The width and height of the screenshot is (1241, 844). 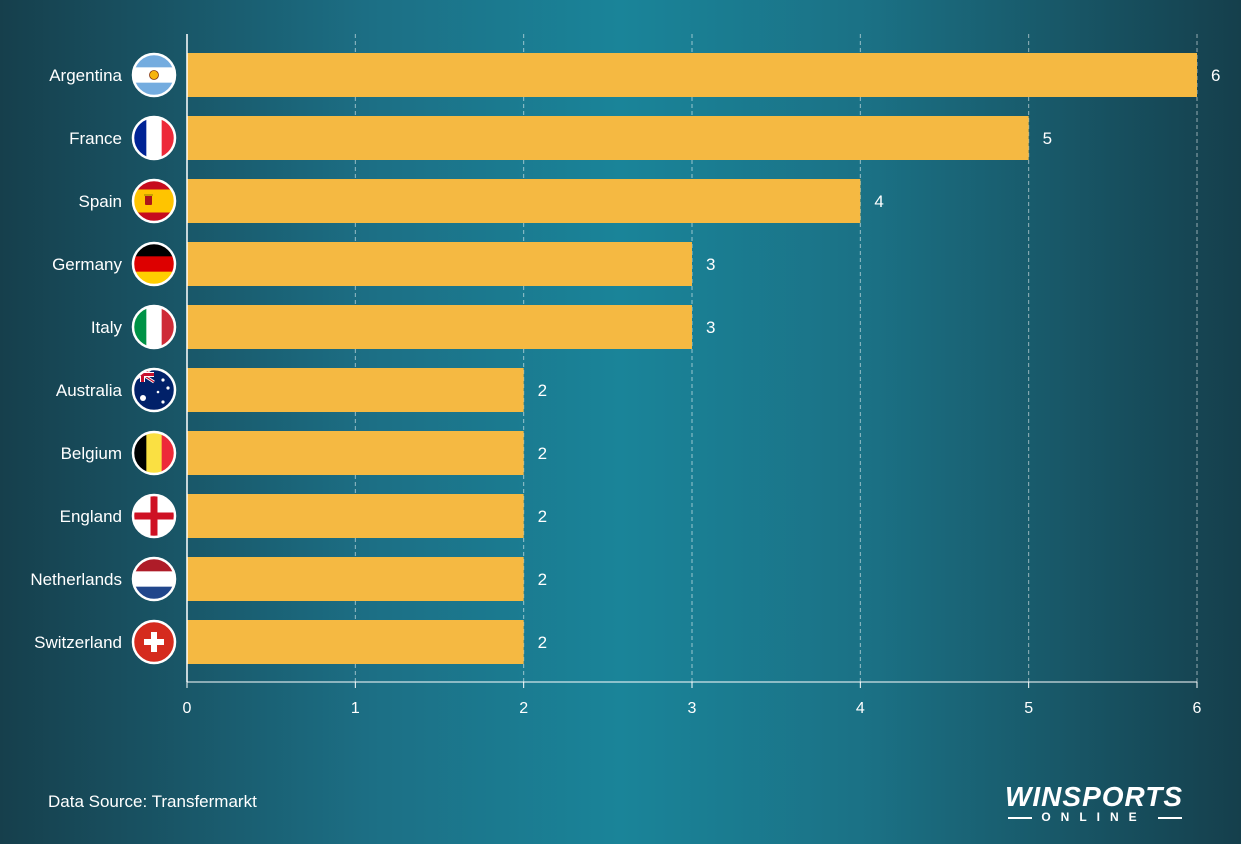 What do you see at coordinates (355, 453) in the screenshot?
I see `bar-belgium` at bounding box center [355, 453].